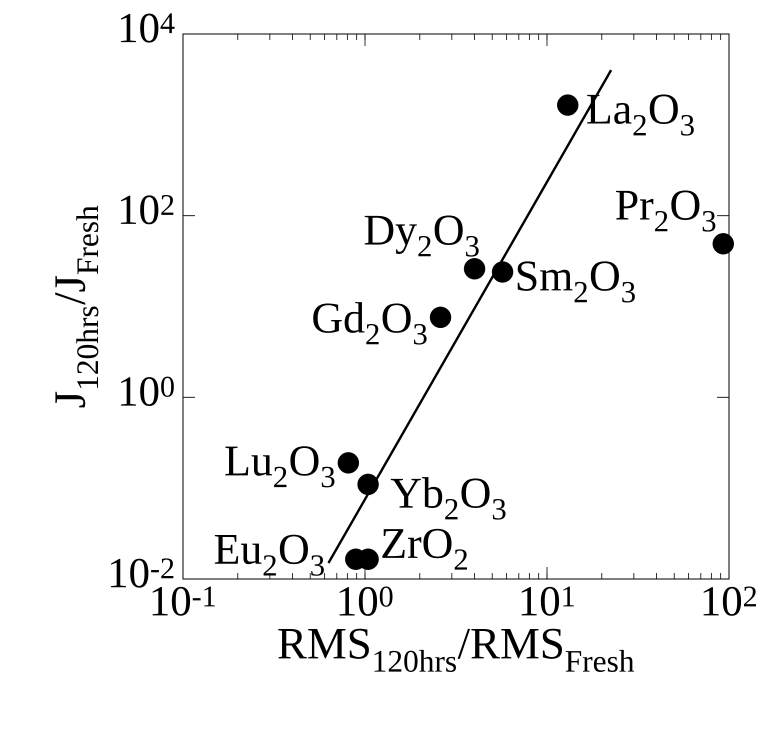 Image resolution: width=757 pixels, height=733 pixels. What do you see at coordinates (147, 209) in the screenshot?
I see `y-tick-label: 10$^{2}$` at bounding box center [147, 209].